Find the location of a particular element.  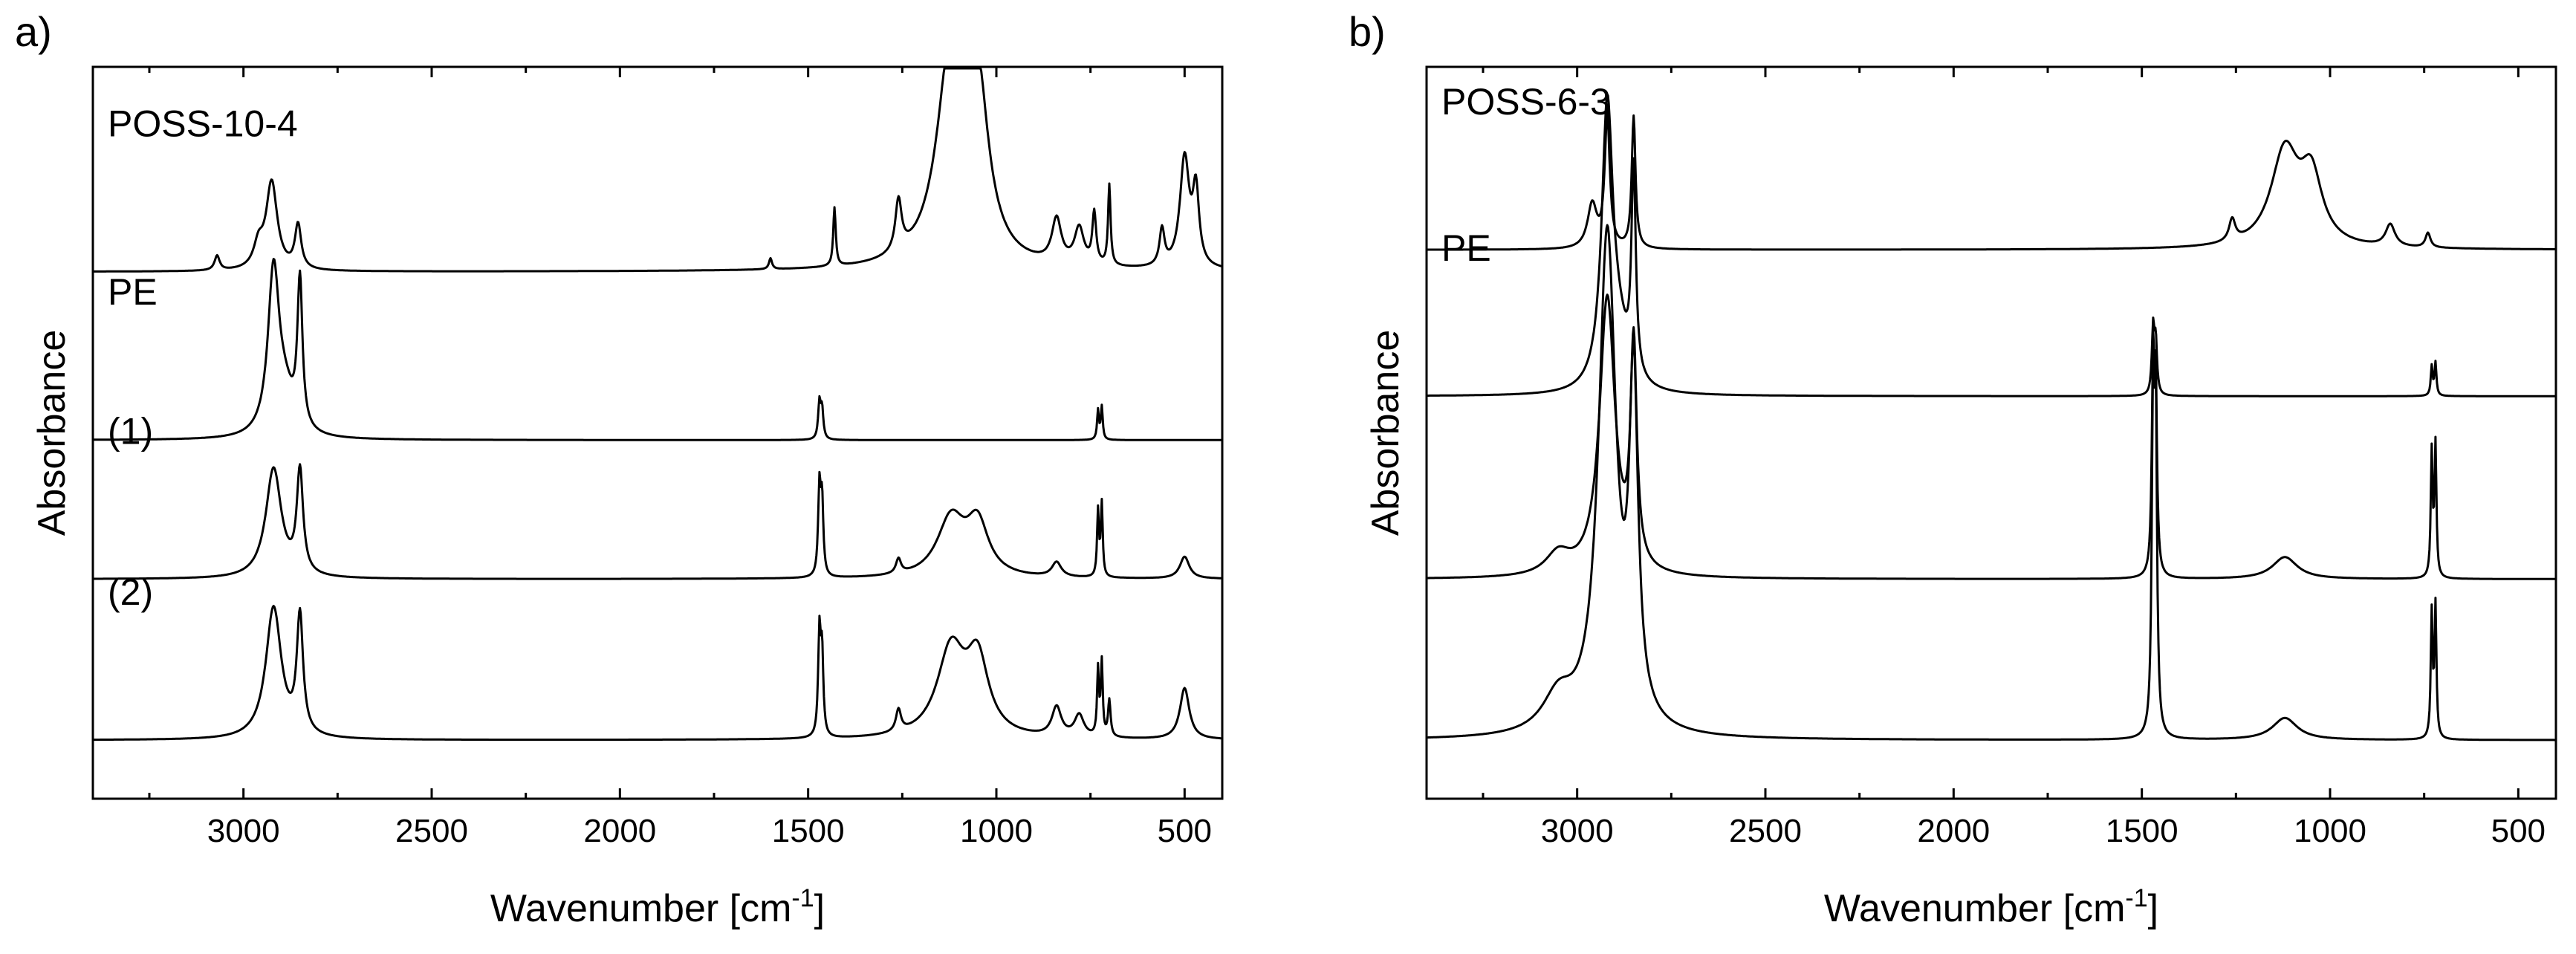

series-label-1: POSS-6-3 is located at coordinates (1526, 102).